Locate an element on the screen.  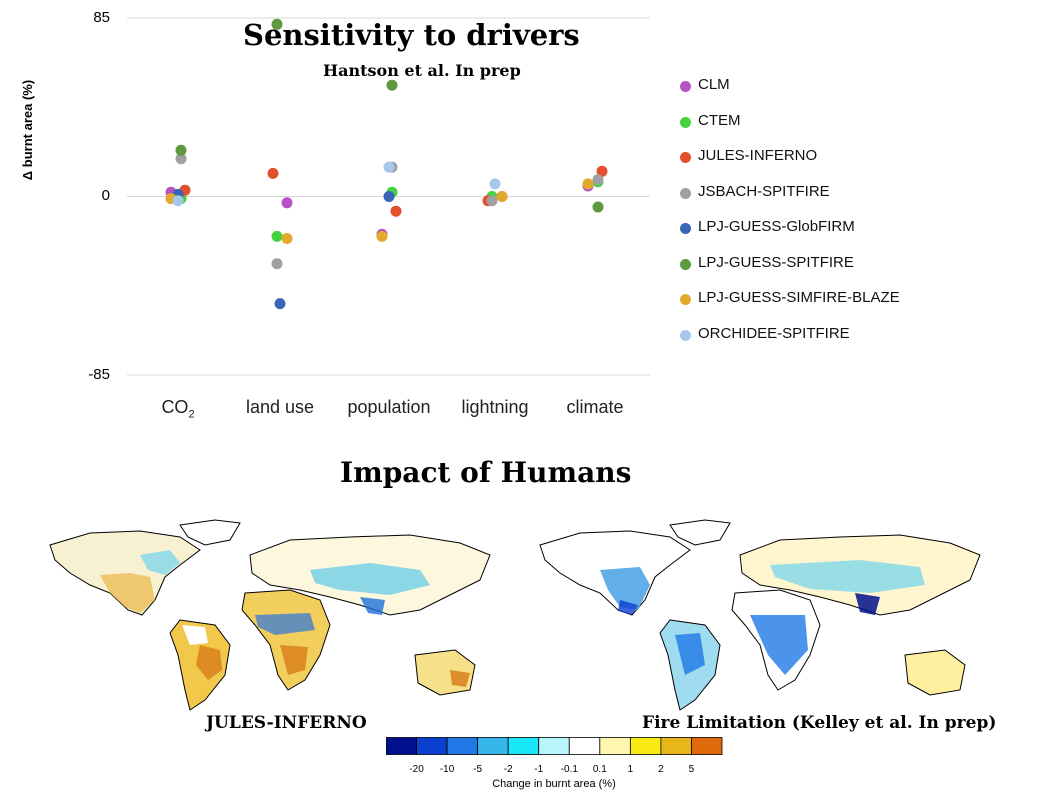
colorbar-ticks: -20 -10 -5 -2 -1 -0.1 0.1 1 2 5 is located at coordinates (554, 771).